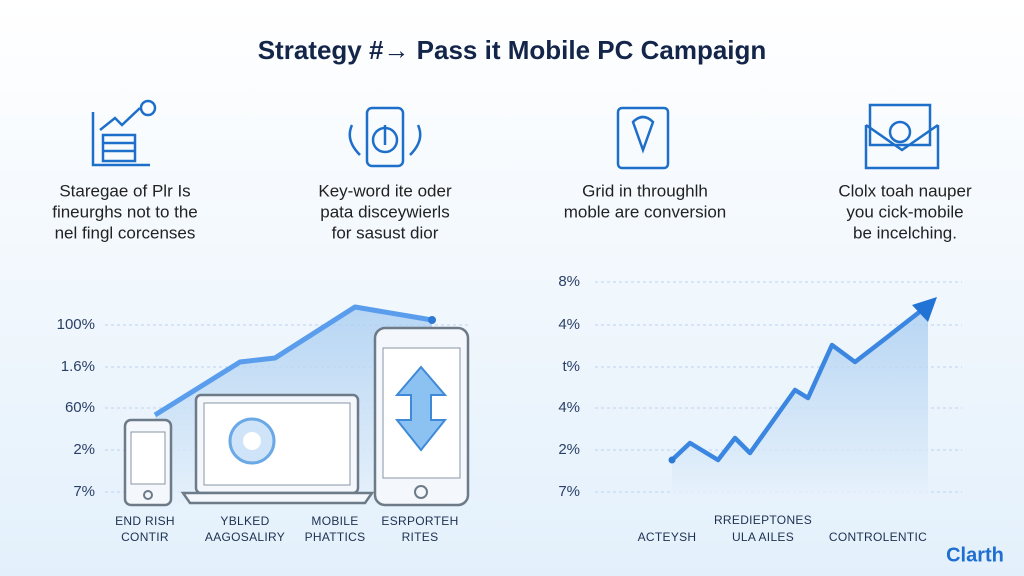  What do you see at coordinates (145, 537) in the screenshot?
I see `x-label: CONTIR` at bounding box center [145, 537].